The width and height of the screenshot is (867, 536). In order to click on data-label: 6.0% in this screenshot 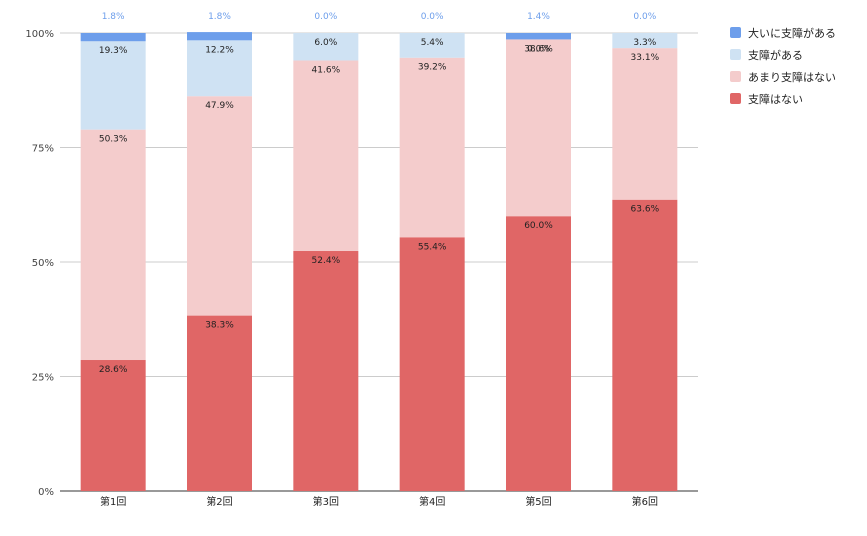, I will do `click(325, 43)`.